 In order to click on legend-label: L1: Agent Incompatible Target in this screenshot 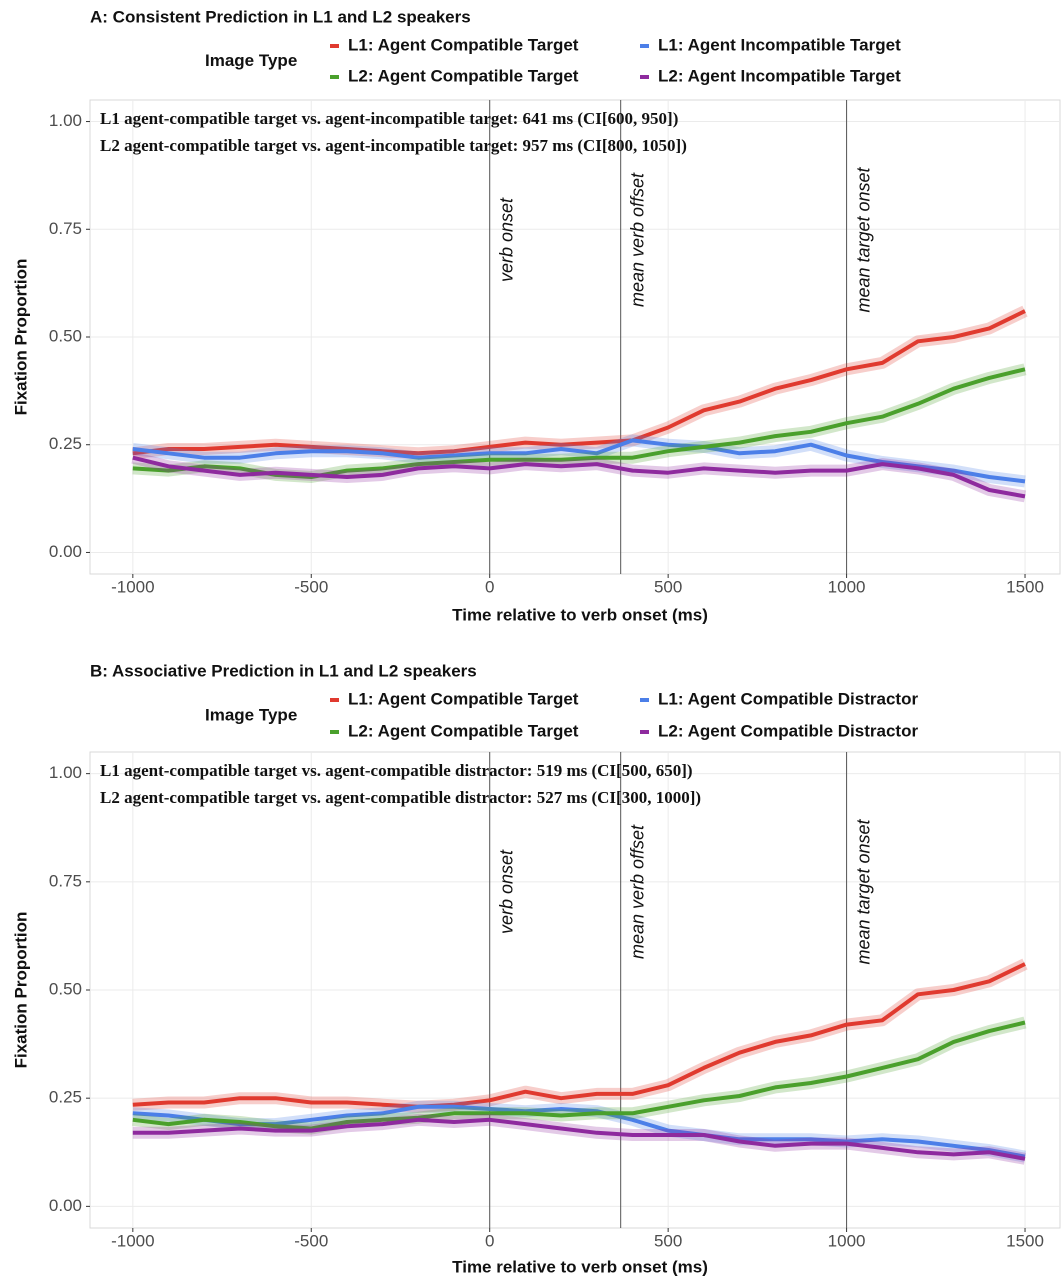, I will do `click(779, 44)`.